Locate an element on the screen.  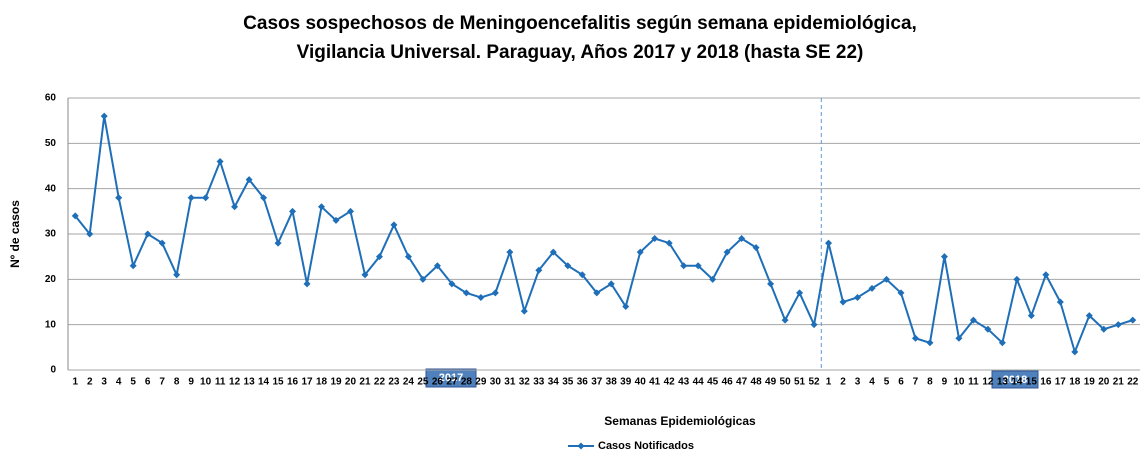
x-tick-label: 1 is located at coordinates (829, 382).